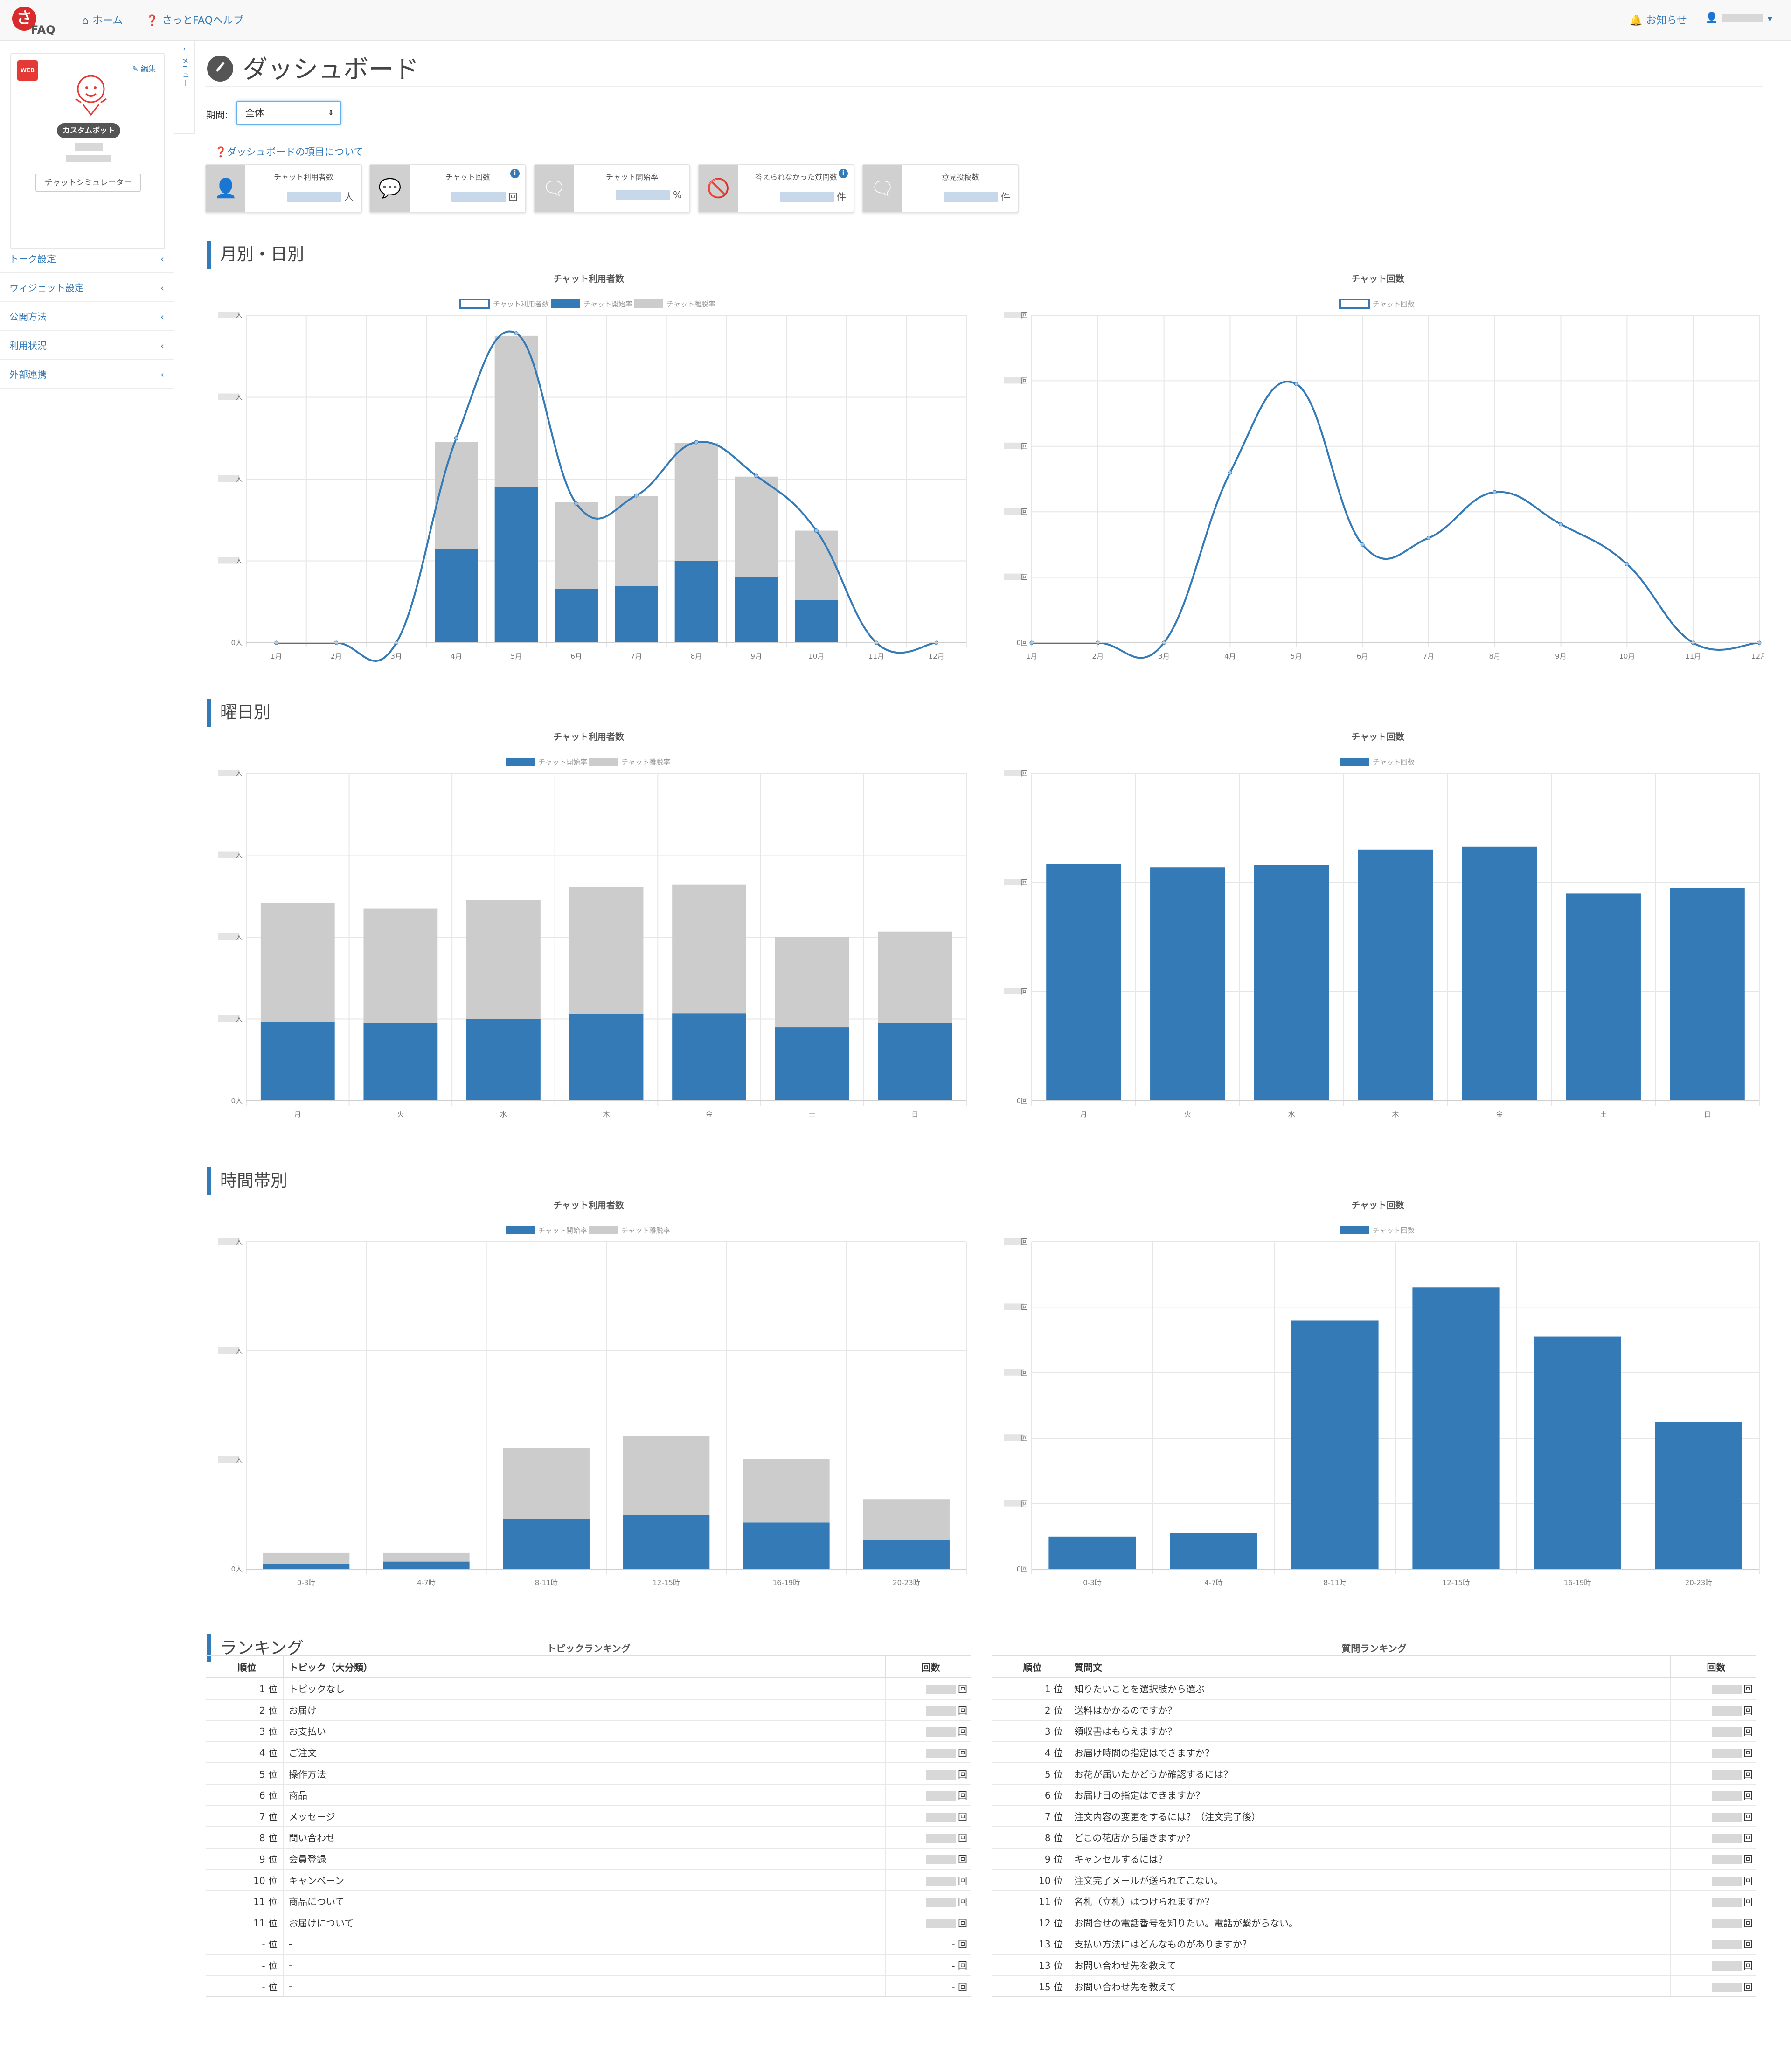  Describe the element at coordinates (194, 19) in the screenshot. I see `nav-help-link: ❓ さっとFAQヘルプ` at that location.